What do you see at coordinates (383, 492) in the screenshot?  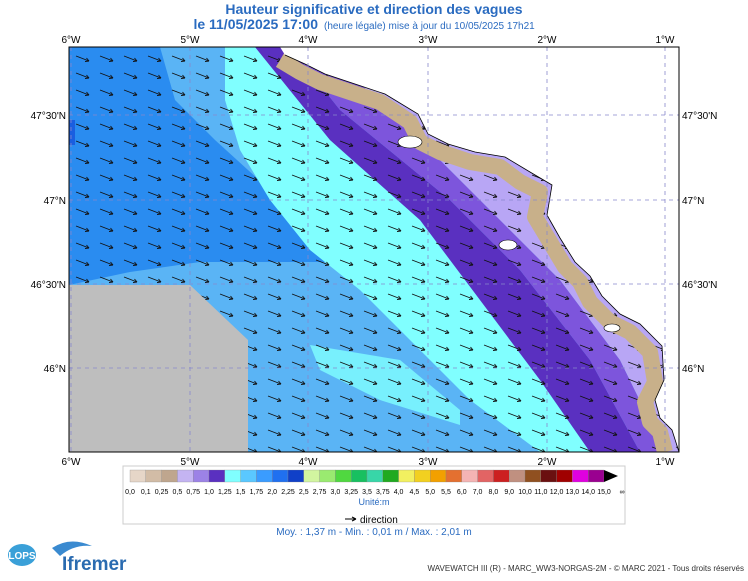 I see `legend-label: 3,75` at bounding box center [383, 492].